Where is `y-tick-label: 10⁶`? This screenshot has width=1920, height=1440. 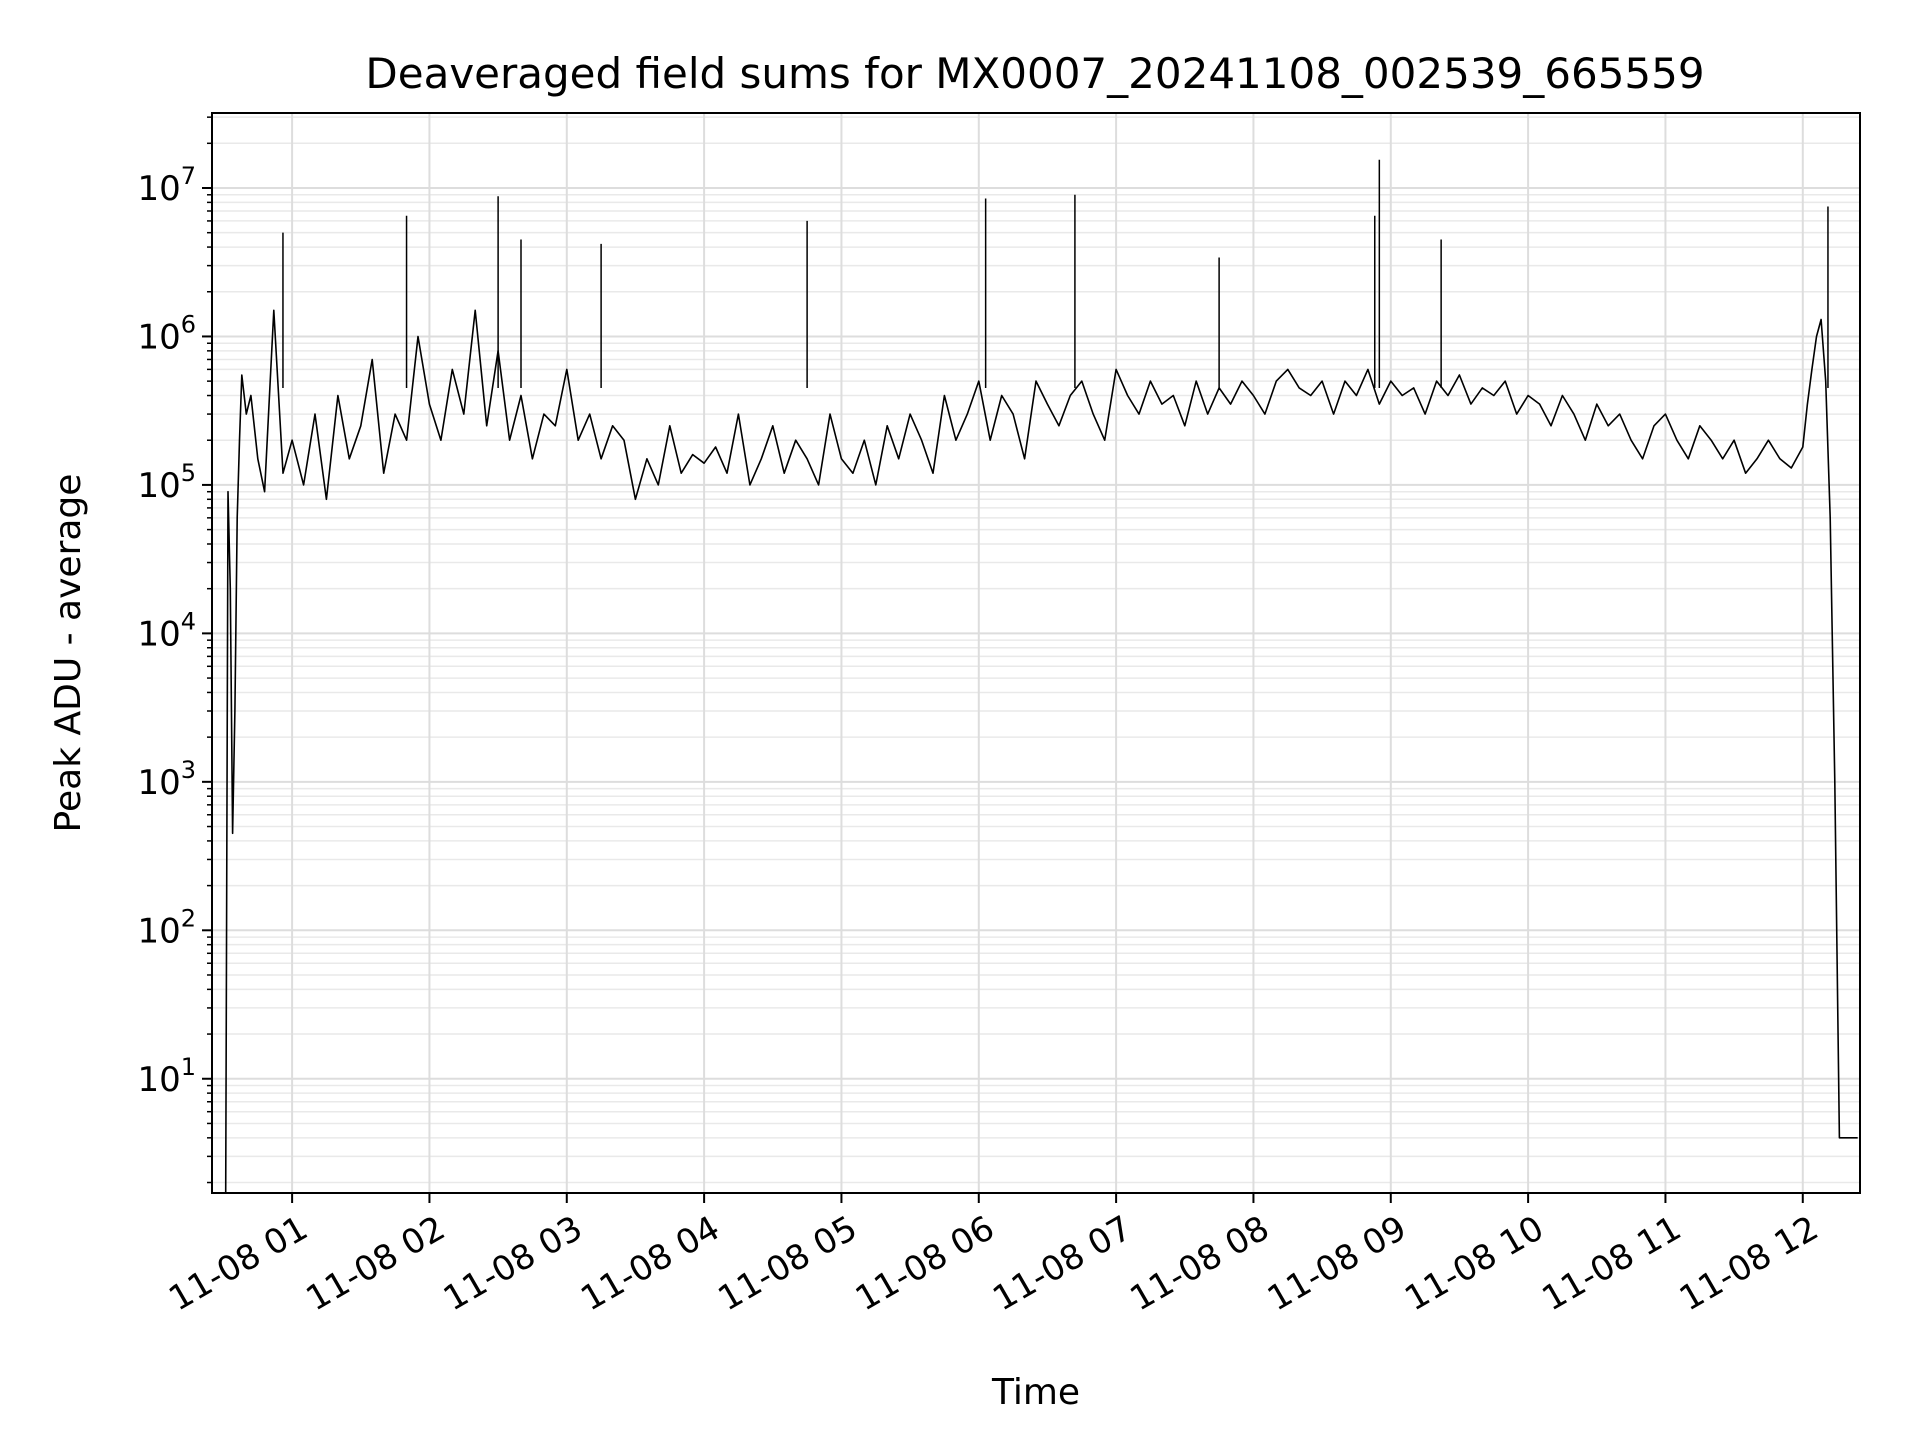 y-tick-label: 10⁶ is located at coordinates (166, 333).